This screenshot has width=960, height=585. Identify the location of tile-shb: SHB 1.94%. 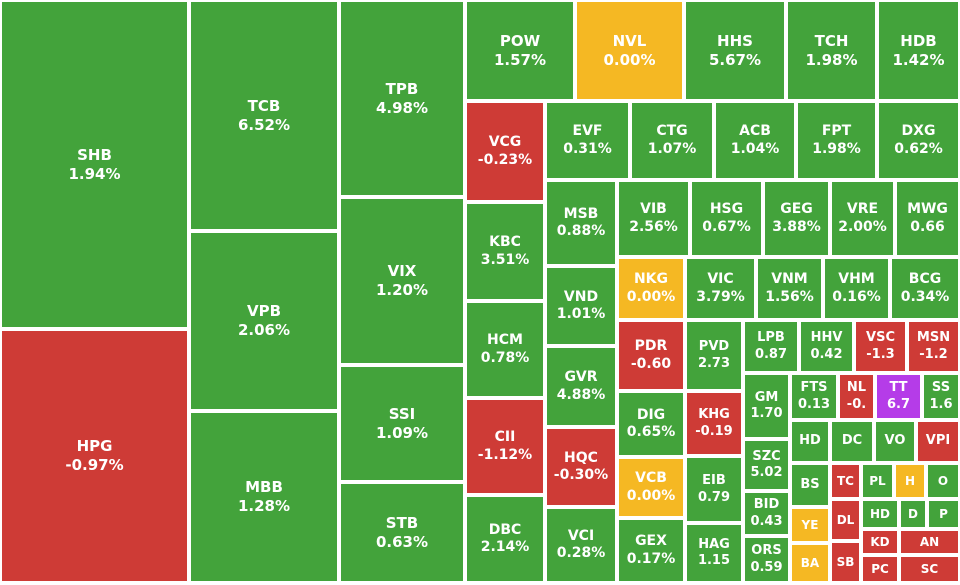
(94, 164).